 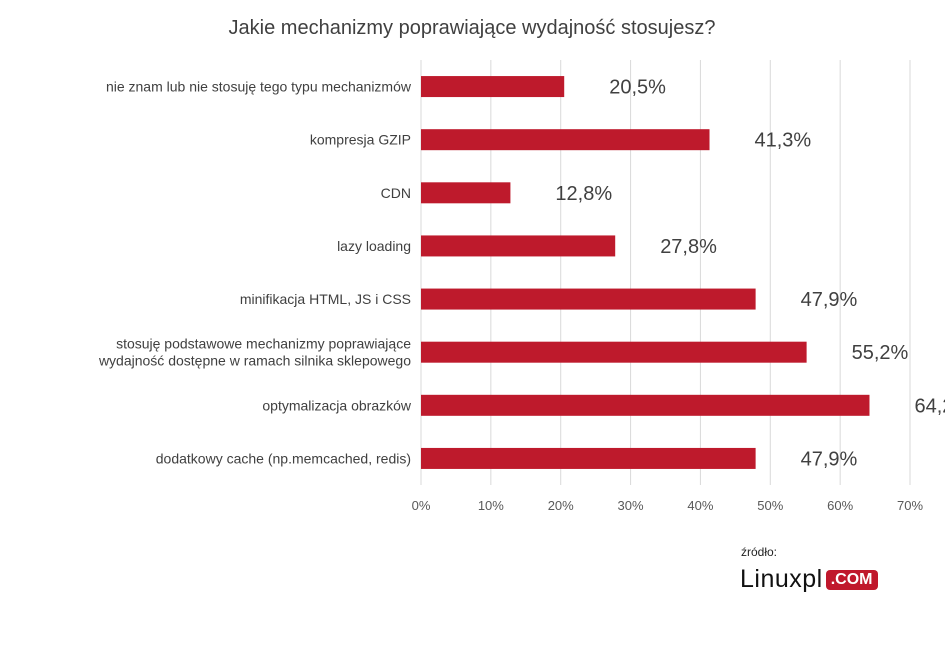 What do you see at coordinates (491, 505) in the screenshot?
I see `x-tick-label: 10%` at bounding box center [491, 505].